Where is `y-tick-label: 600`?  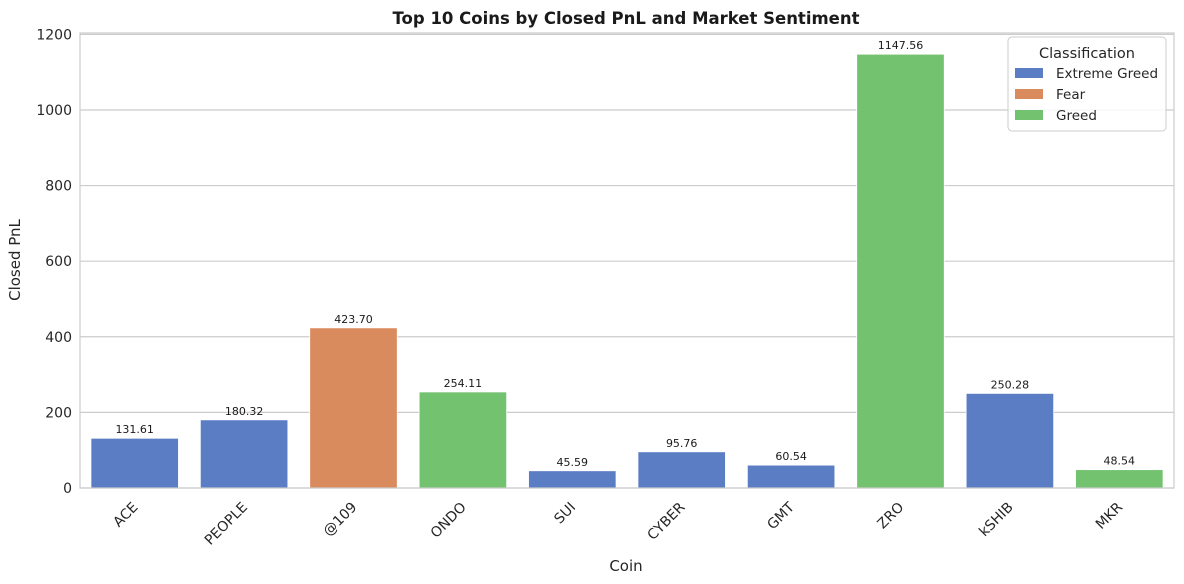
y-tick-label: 600 is located at coordinates (58, 262).